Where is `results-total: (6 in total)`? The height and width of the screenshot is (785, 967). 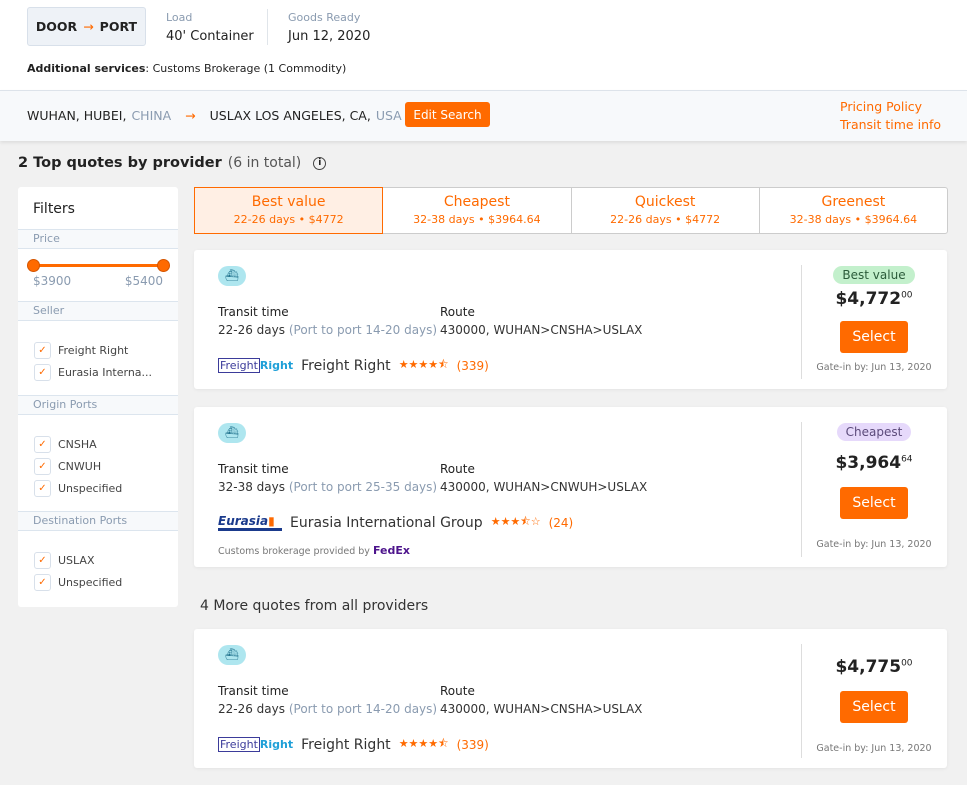 results-total: (6 in total) is located at coordinates (264, 163).